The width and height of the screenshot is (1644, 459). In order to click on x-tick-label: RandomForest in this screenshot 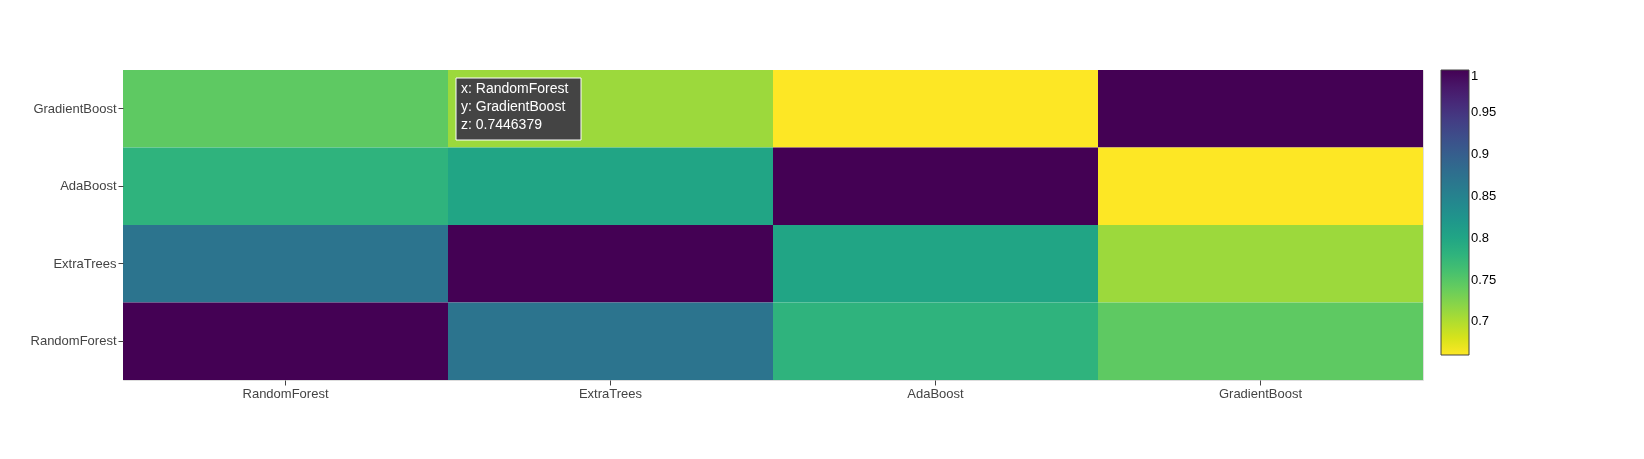, I will do `click(285, 393)`.